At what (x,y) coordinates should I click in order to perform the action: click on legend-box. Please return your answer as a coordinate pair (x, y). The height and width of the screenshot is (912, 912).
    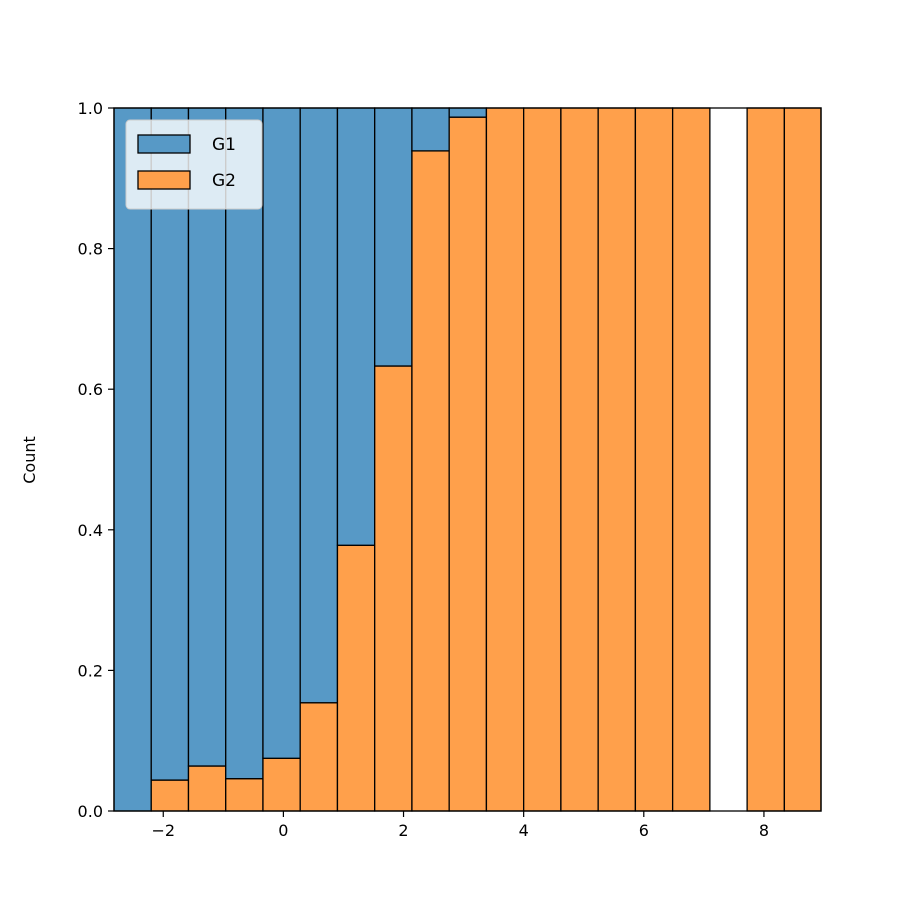
    Looking at the image, I should click on (194, 164).